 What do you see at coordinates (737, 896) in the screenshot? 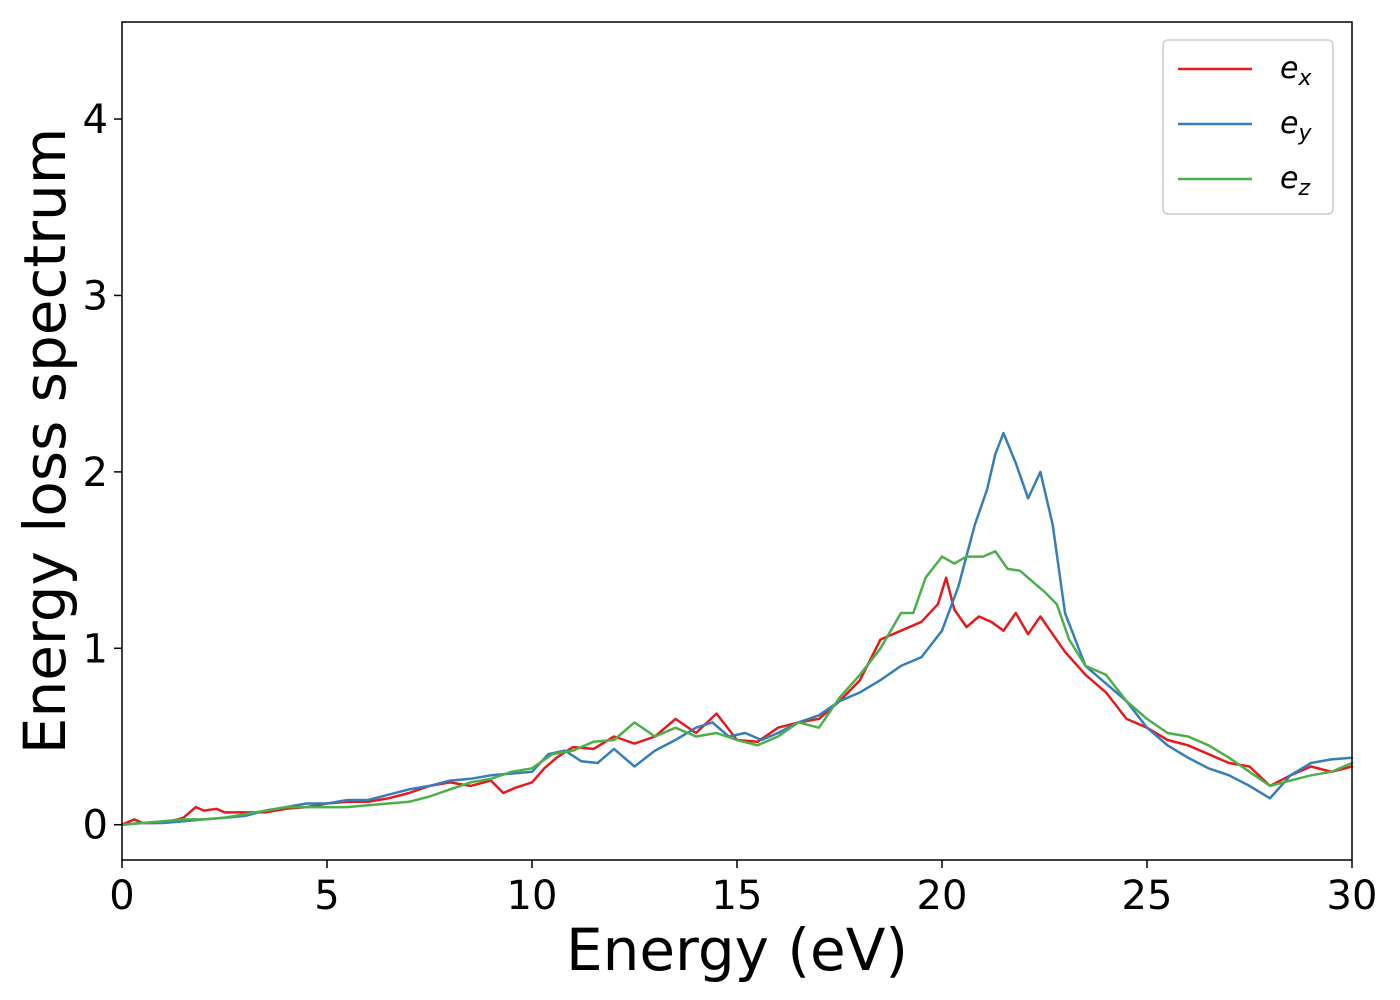
I see `x-tick-label: 15` at bounding box center [737, 896].